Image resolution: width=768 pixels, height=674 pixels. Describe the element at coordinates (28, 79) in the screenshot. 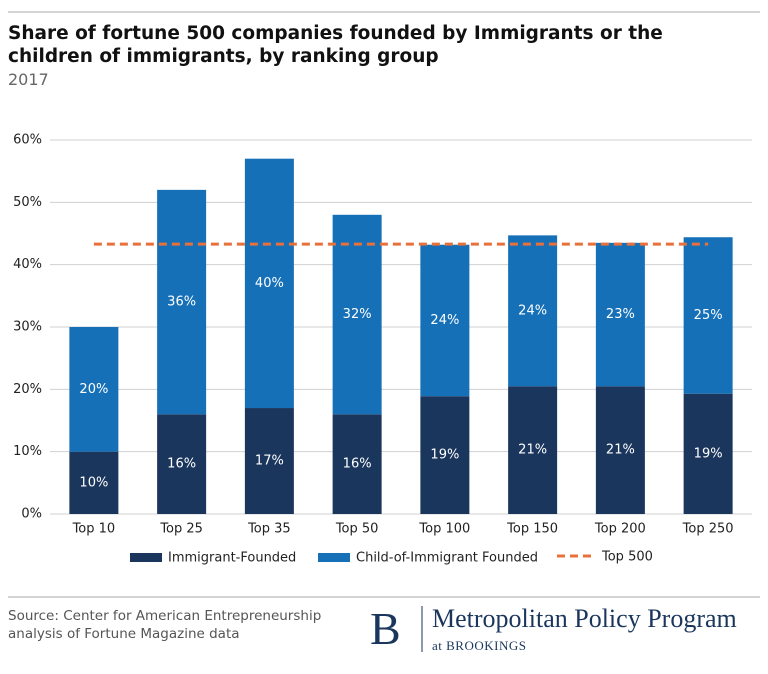

I see `chart-subtitle: 2017` at that location.